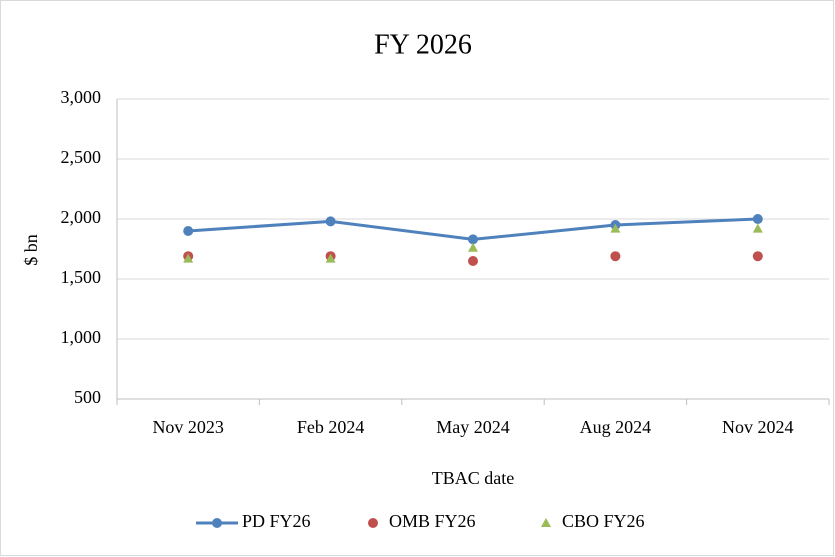 The height and width of the screenshot is (557, 835). Describe the element at coordinates (758, 427) in the screenshot. I see `x-tick-label: Nov 2024` at that location.